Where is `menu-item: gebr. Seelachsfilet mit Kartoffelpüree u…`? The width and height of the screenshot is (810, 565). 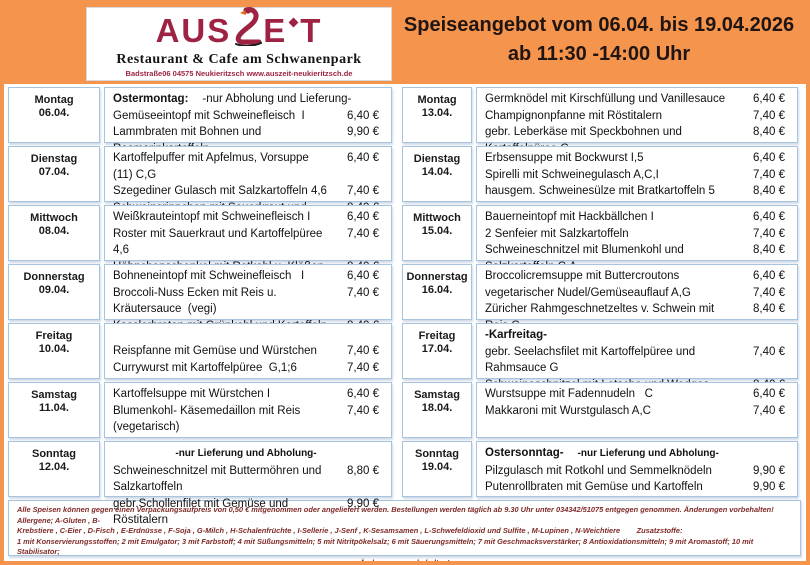 menu-item: gebr. Seelachsfilet mit Kartoffelpüree u… is located at coordinates (635, 360).